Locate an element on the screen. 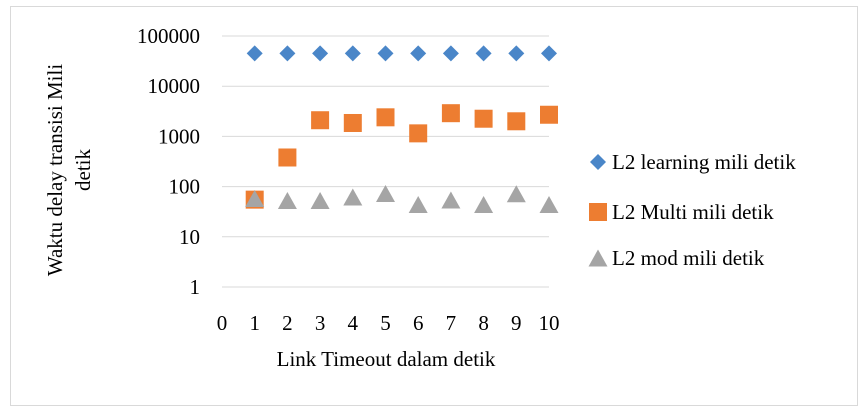  point-triangle-x2 is located at coordinates (287, 200).